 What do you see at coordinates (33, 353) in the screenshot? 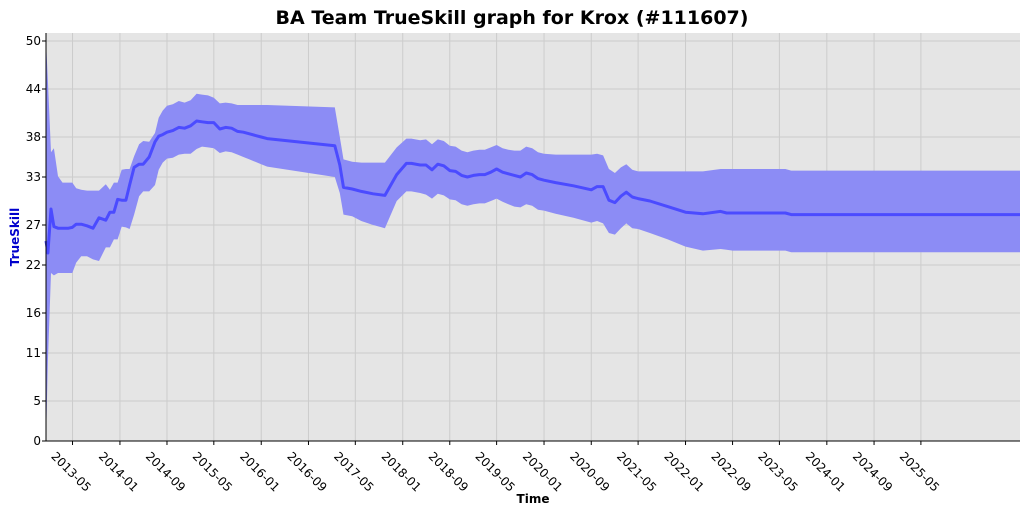
I see `y-tick-label: 11` at bounding box center [33, 353].